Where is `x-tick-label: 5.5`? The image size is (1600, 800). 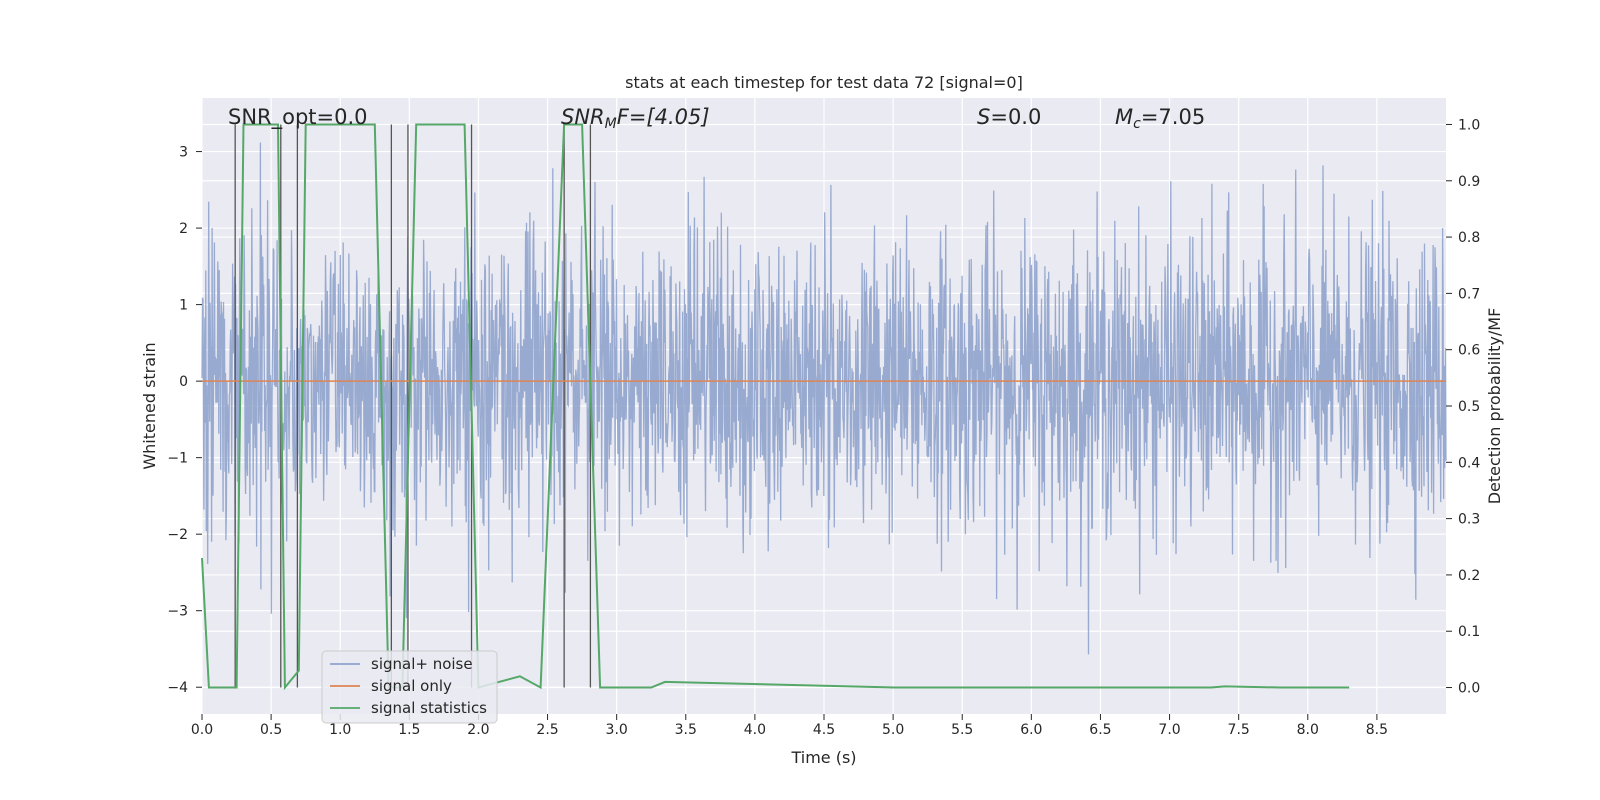
x-tick-label: 5.5 is located at coordinates (962, 730).